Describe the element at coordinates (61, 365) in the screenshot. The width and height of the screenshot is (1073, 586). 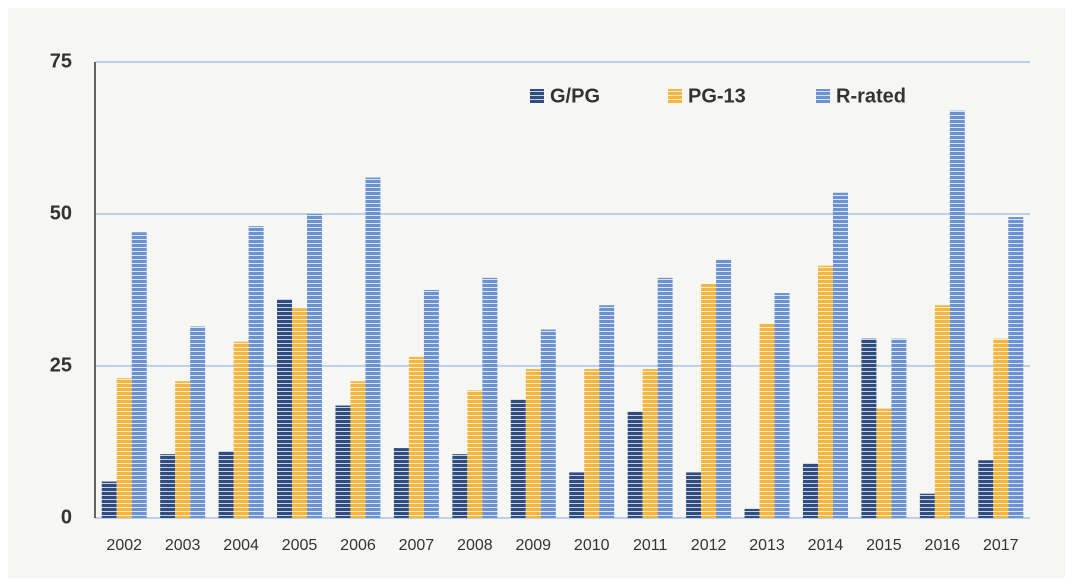
I see `y-tick-label: 25` at that location.